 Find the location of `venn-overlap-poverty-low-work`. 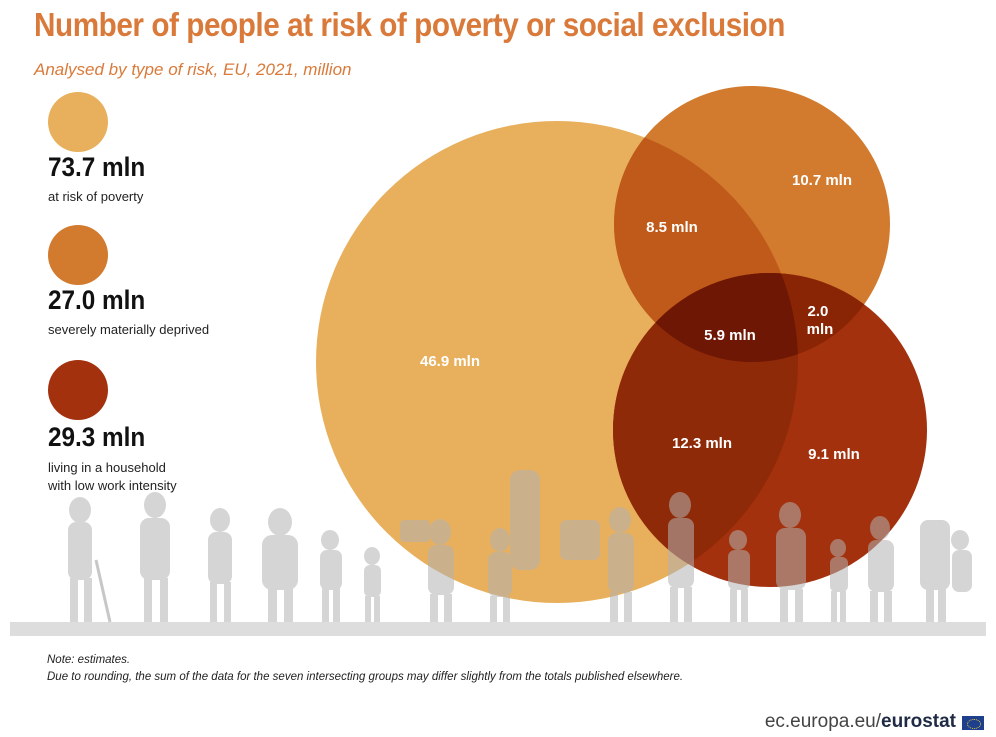

venn-overlap-poverty-low-work is located at coordinates (705, 430).